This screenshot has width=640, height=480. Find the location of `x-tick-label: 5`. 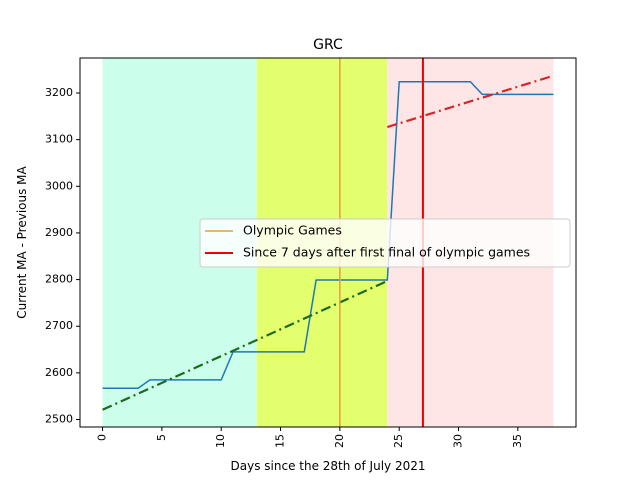

x-tick-label: 5 is located at coordinates (161, 437).